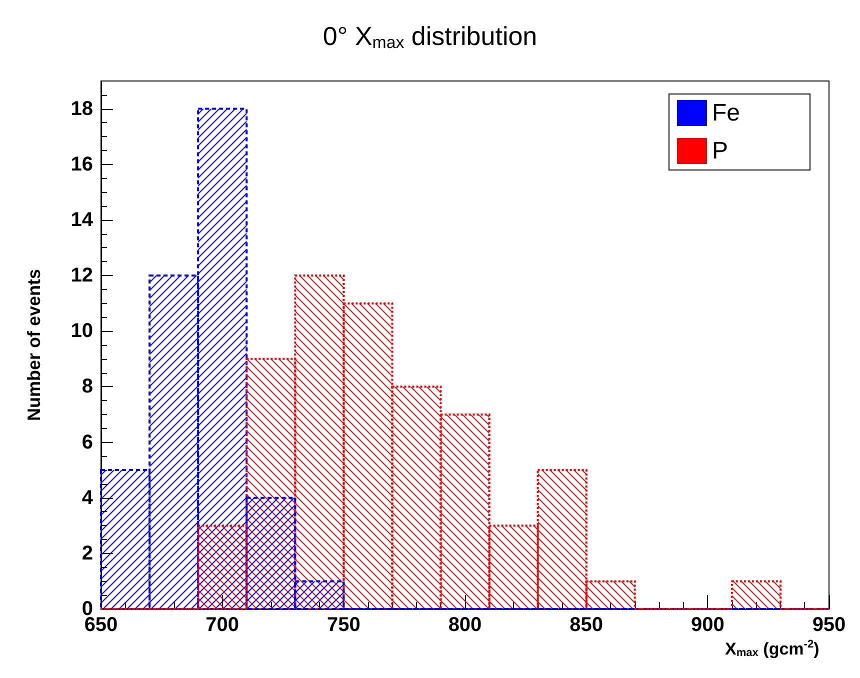 This screenshot has height=678, width=860. Describe the element at coordinates (87, 553) in the screenshot. I see `y-tick-label: 2` at that location.